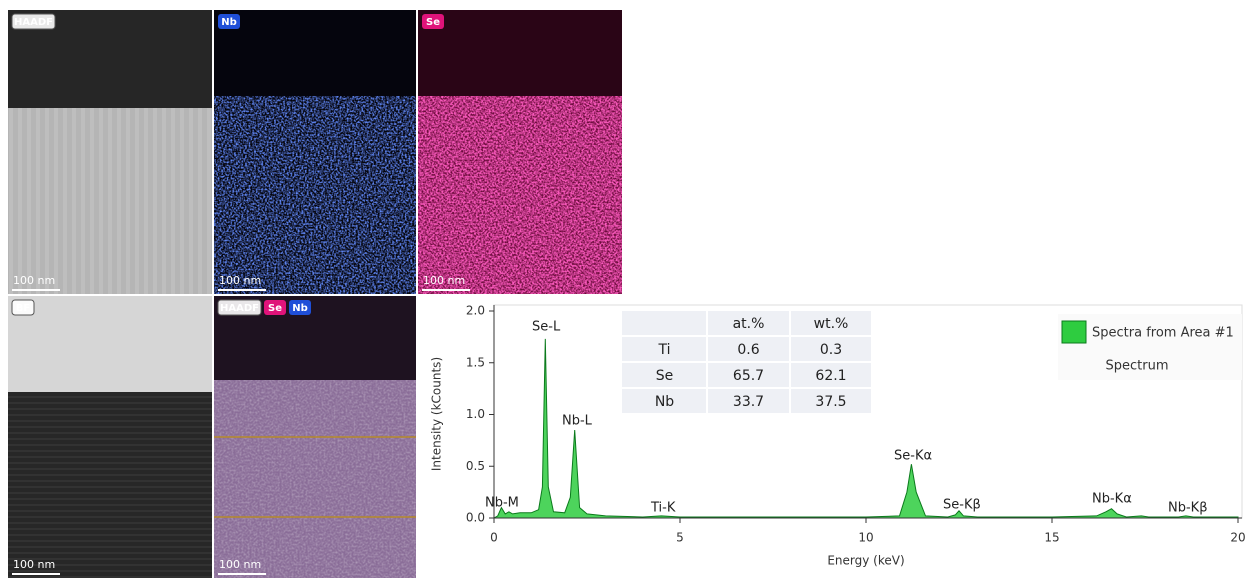 The image size is (1246, 578). Describe the element at coordinates (1163, 333) in the screenshot. I see `legend-label: Spectra from Area #1` at that location.